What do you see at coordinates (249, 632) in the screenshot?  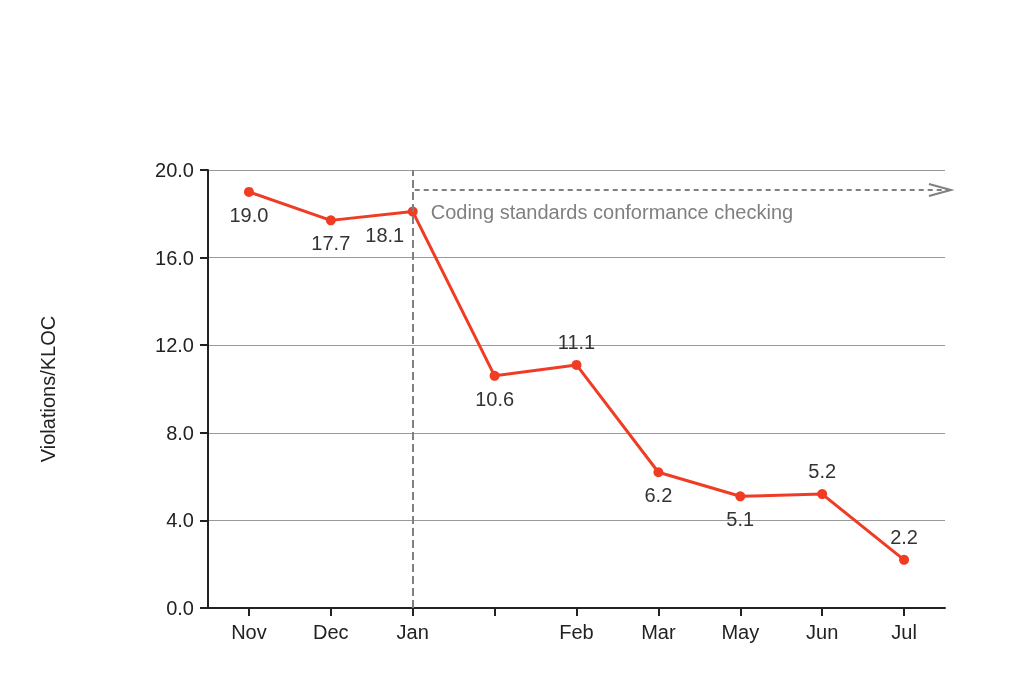 I see `x-tick-label: Nov` at bounding box center [249, 632].